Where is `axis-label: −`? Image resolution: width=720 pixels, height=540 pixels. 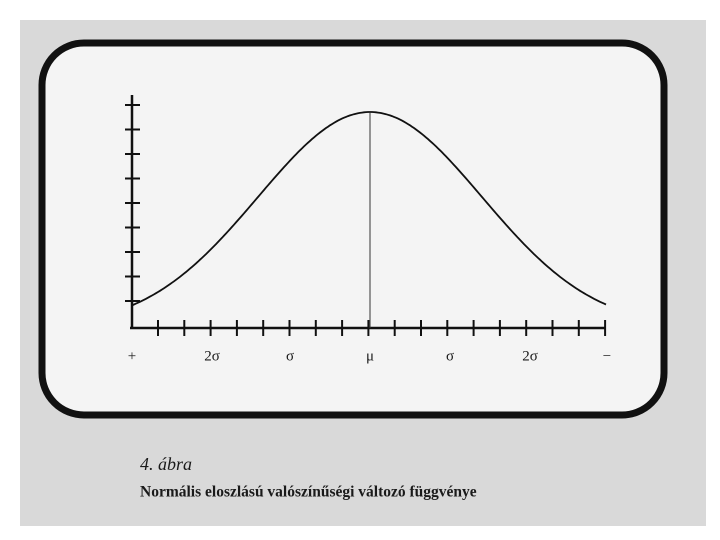 axis-label: − is located at coordinates (607, 356).